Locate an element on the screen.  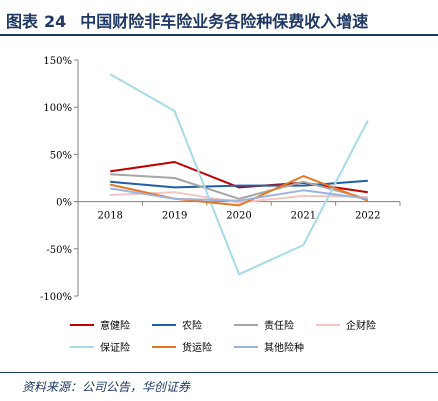
legend-label: 意健险 is located at coordinates (115, 325).